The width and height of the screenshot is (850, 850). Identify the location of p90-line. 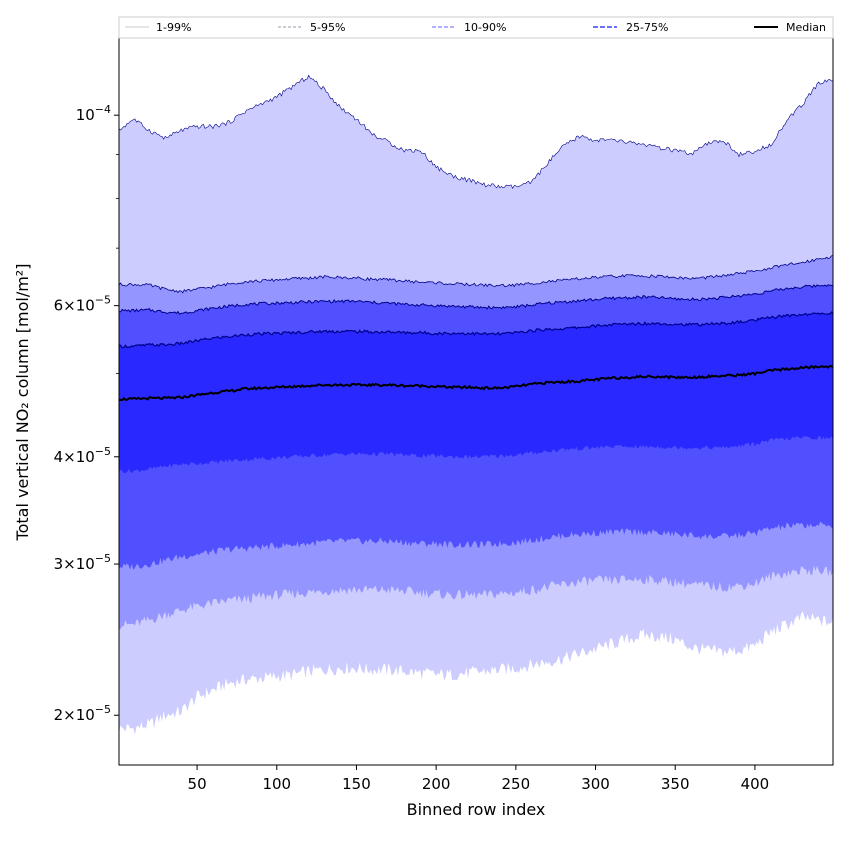
(476, 299).